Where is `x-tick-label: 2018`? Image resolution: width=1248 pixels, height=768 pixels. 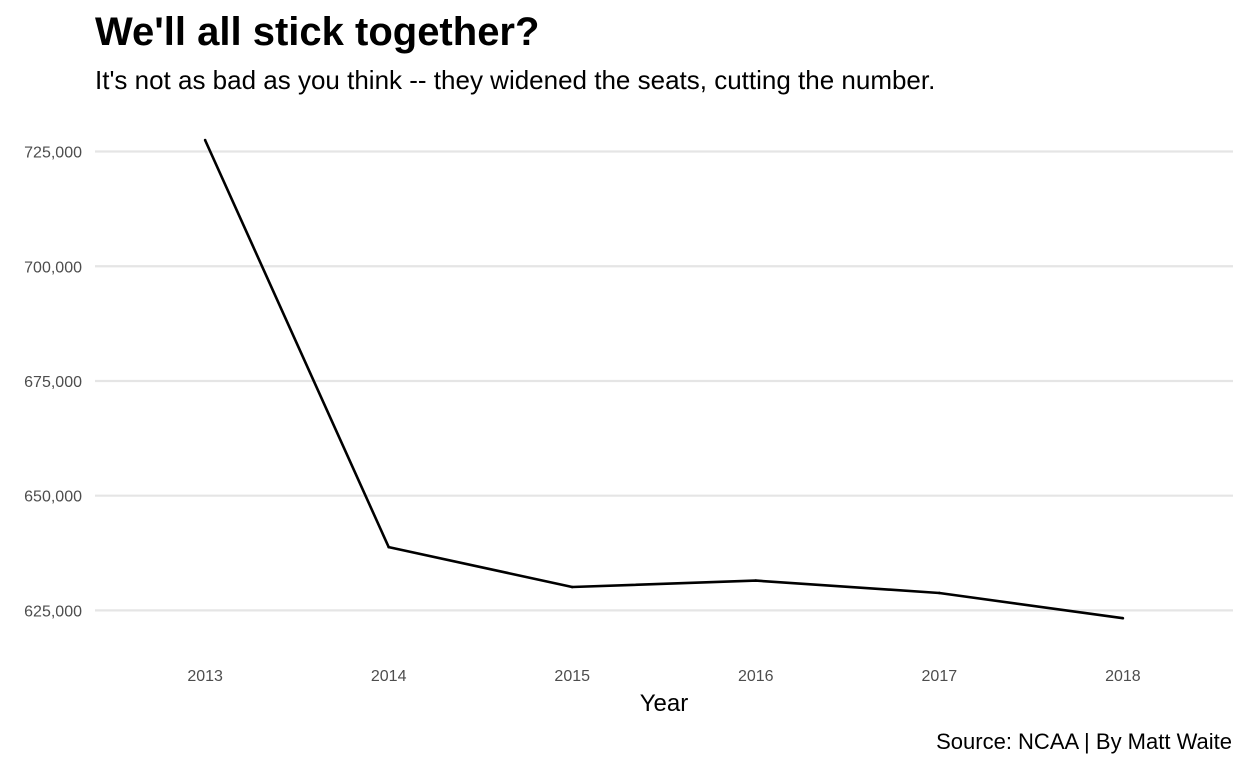 x-tick-label: 2018 is located at coordinates (1123, 676).